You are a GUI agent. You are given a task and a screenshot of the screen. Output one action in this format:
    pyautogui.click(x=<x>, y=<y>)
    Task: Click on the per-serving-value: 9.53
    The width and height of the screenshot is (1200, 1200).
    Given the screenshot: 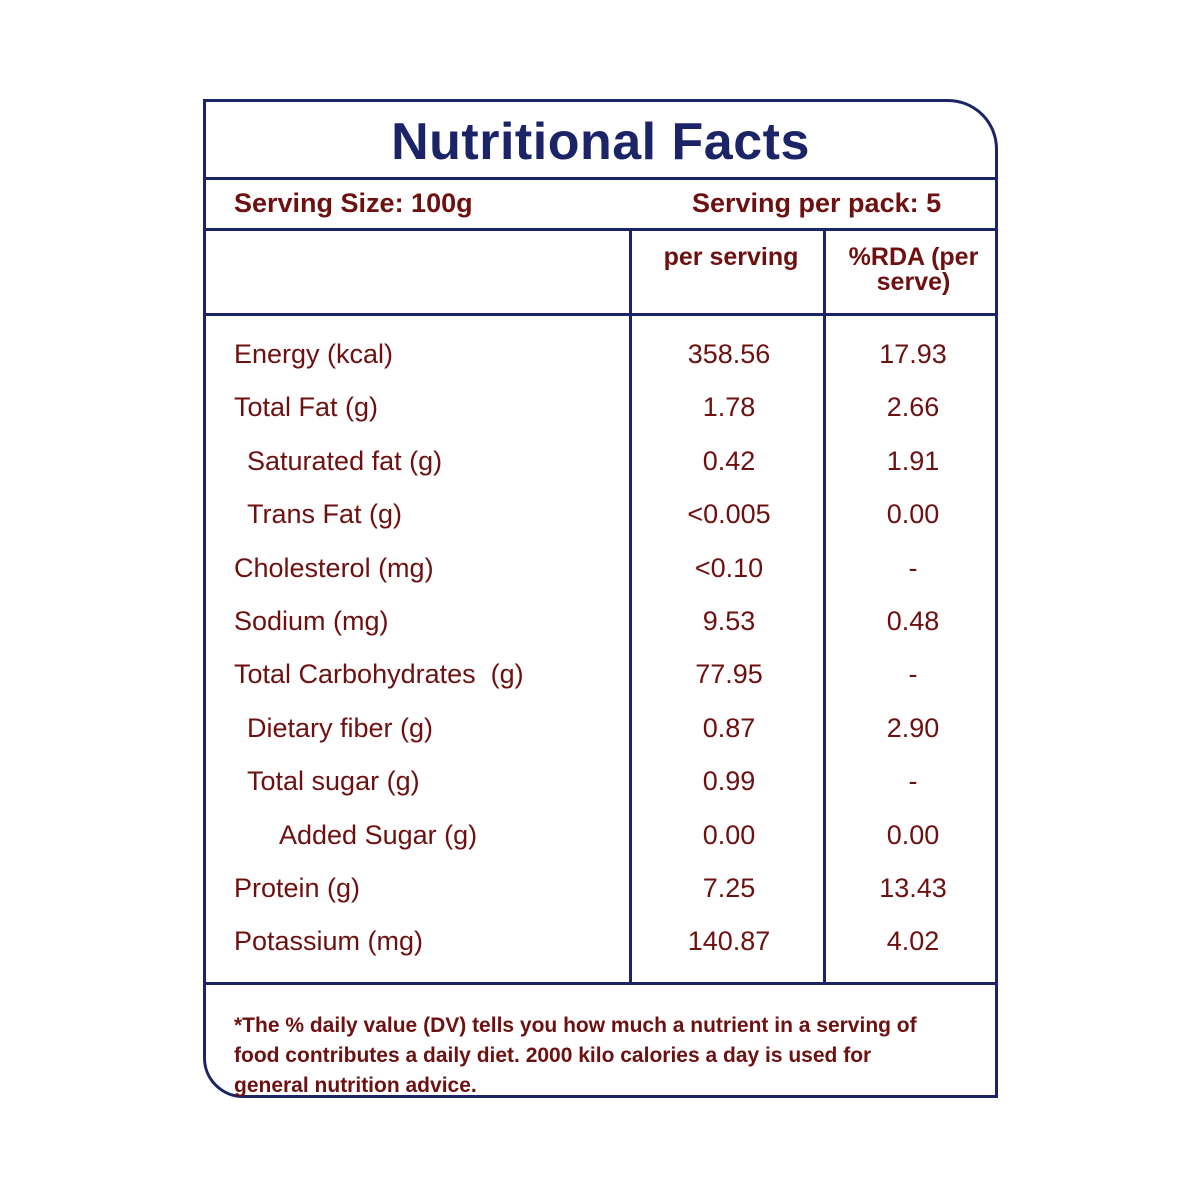 What is the action you would take?
    pyautogui.click(x=729, y=621)
    